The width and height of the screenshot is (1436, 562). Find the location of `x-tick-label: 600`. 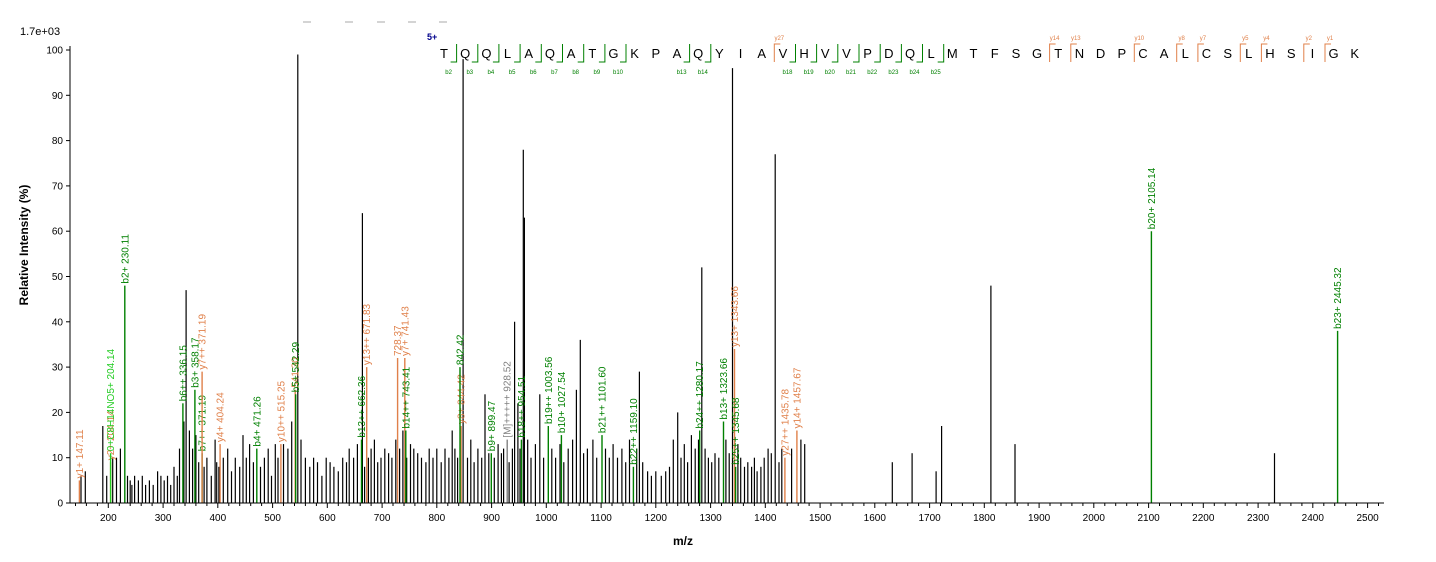

x-tick-label: 600 is located at coordinates (327, 518).